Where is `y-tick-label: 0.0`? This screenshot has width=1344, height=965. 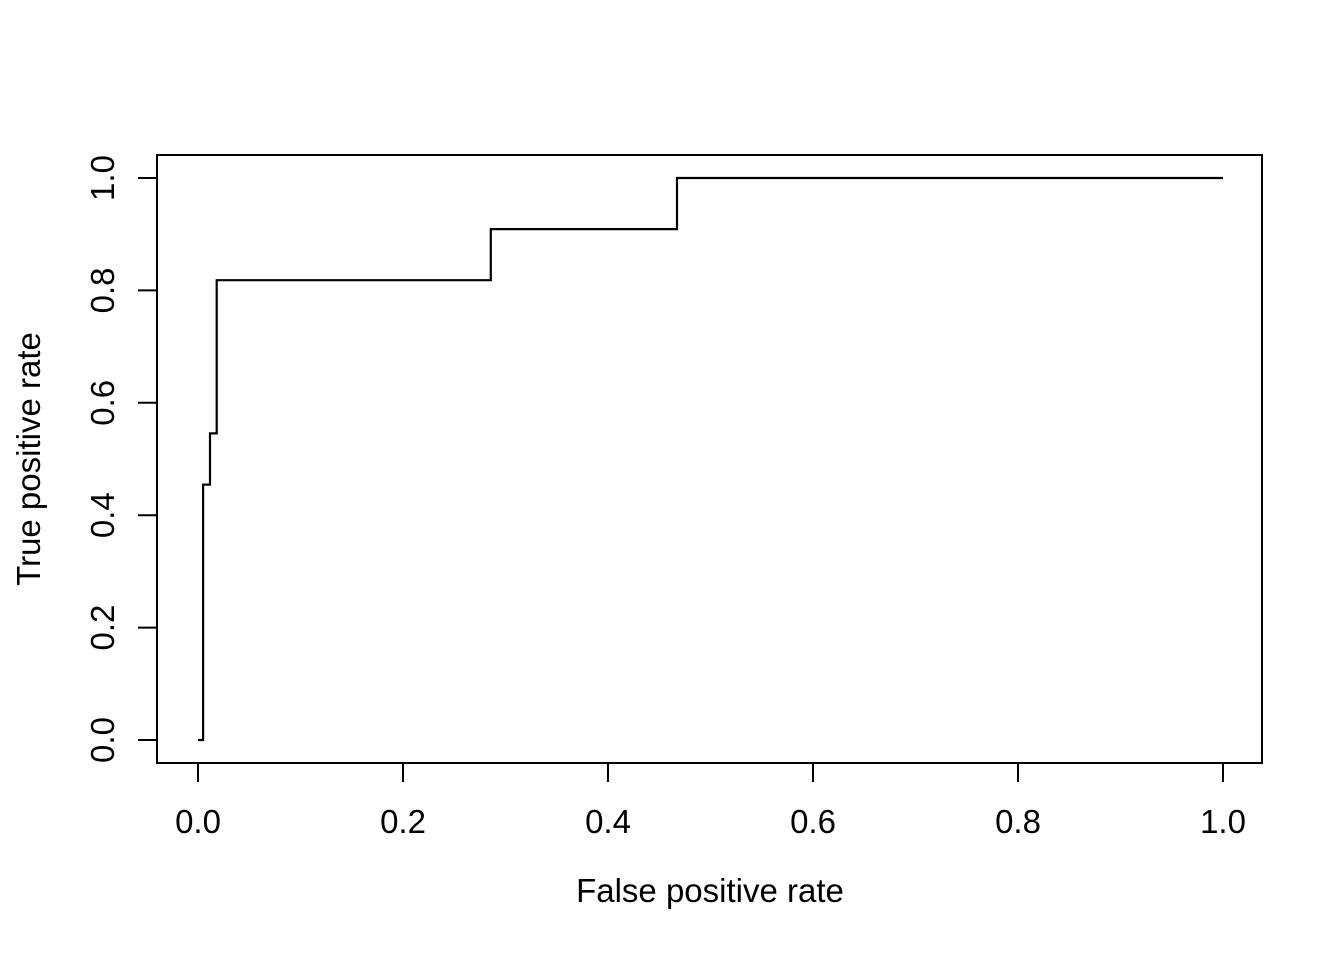 y-tick-label: 0.0 is located at coordinates (102, 740).